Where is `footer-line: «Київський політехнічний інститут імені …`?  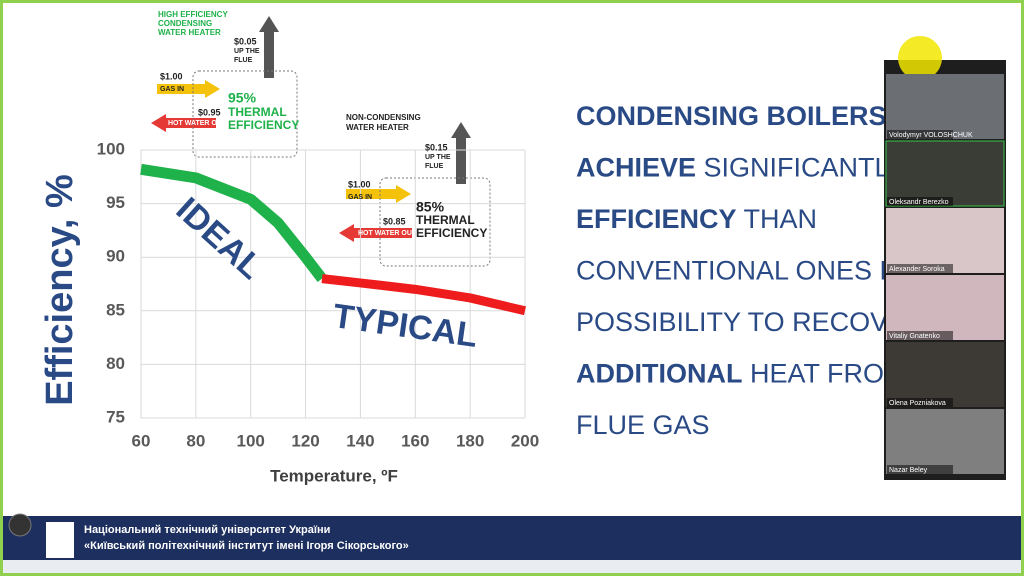
footer-line: «Київський політехнічний інститут імені … is located at coordinates (246, 546).